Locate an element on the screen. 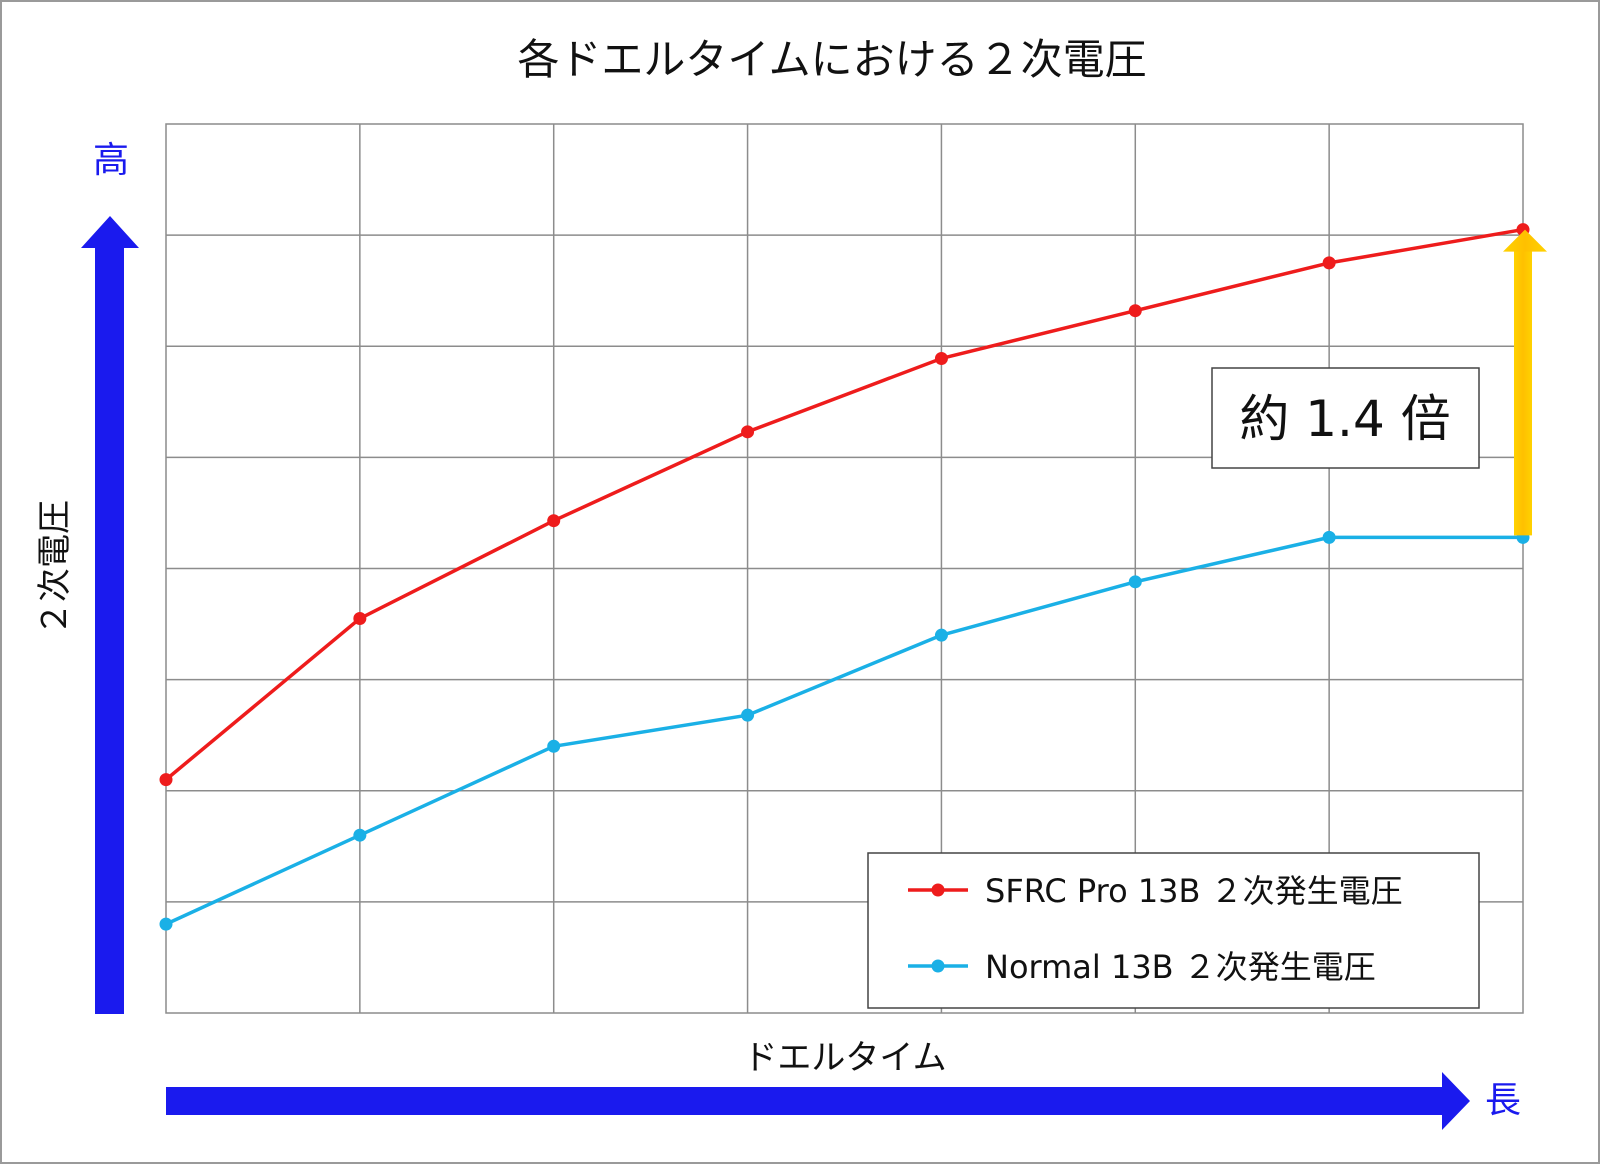 Image resolution: width=1600 pixels, height=1164 pixels. legend: SFRC Pro 13B ２次発生電圧 Normal 13B ２次発生電圧 is located at coordinates (1173, 930).